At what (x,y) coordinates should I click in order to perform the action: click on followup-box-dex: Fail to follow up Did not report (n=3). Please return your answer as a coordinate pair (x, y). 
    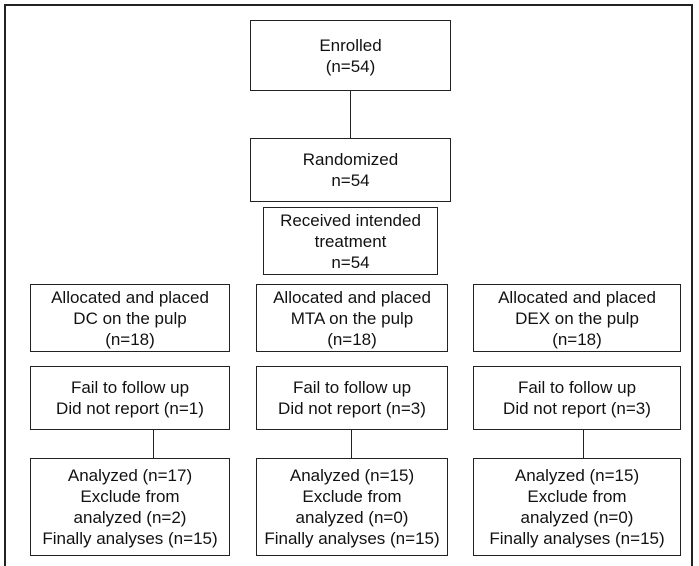
    Looking at the image, I should click on (577, 398).